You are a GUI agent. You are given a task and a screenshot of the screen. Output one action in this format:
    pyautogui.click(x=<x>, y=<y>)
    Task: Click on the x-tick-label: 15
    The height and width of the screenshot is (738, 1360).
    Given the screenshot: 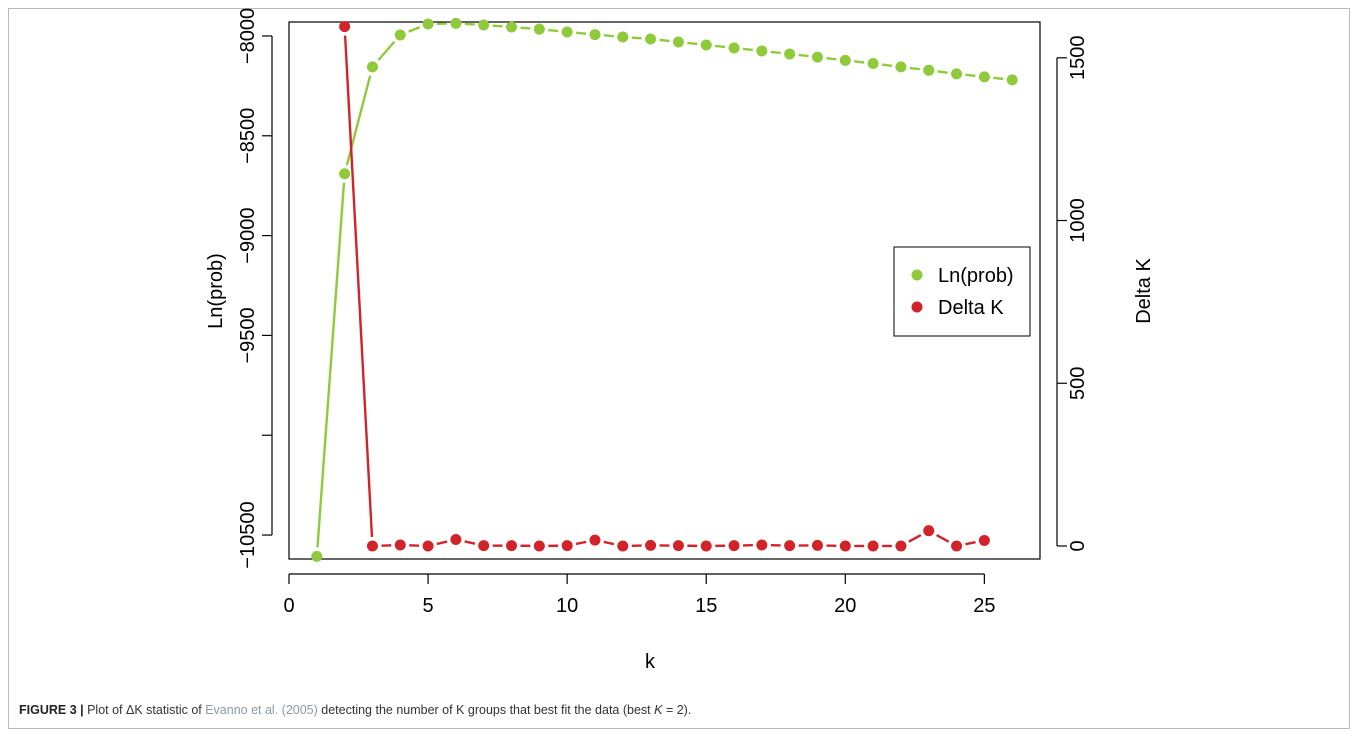 What is the action you would take?
    pyautogui.click(x=706, y=606)
    